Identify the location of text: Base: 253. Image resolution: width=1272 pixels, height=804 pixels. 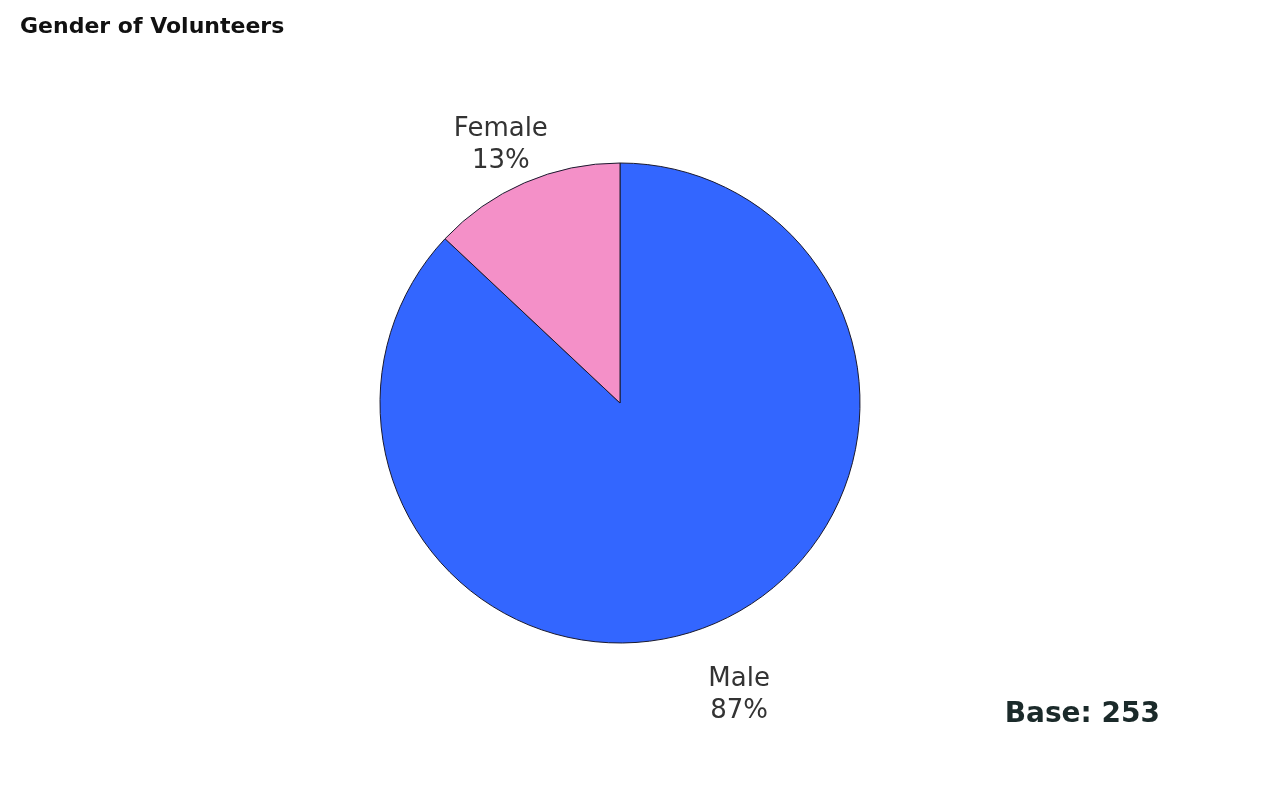
(1082, 712).